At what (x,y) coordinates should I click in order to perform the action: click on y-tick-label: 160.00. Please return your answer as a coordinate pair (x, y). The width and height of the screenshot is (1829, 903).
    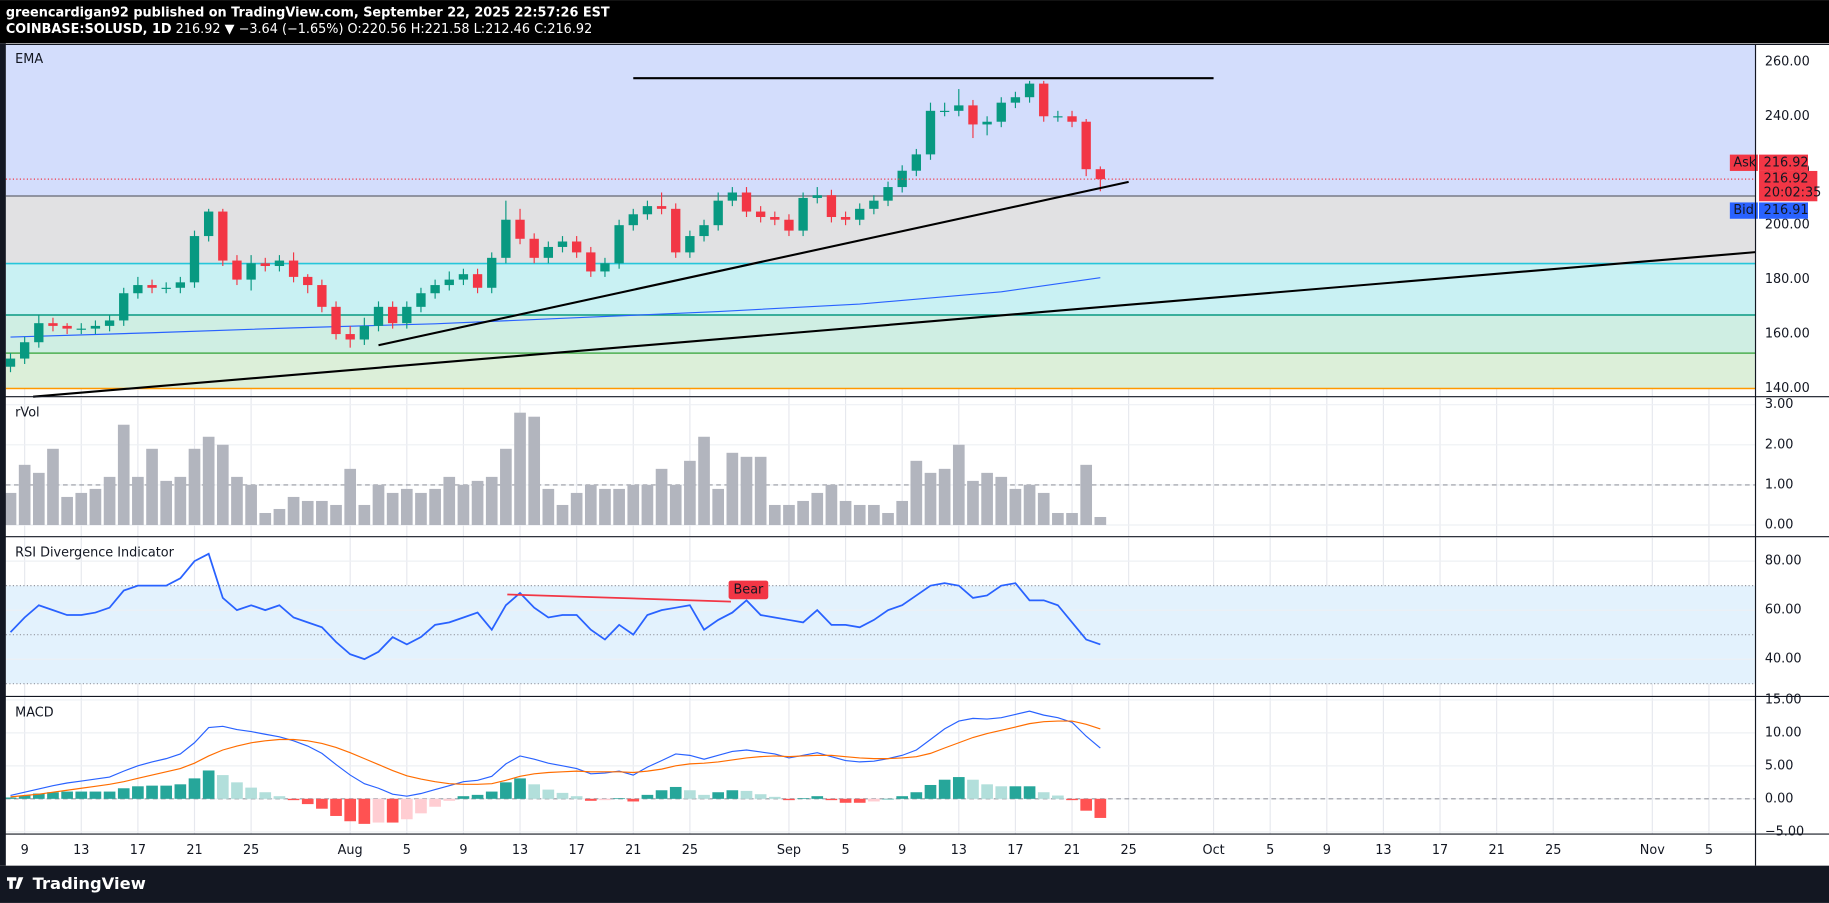
    Looking at the image, I should click on (1787, 334).